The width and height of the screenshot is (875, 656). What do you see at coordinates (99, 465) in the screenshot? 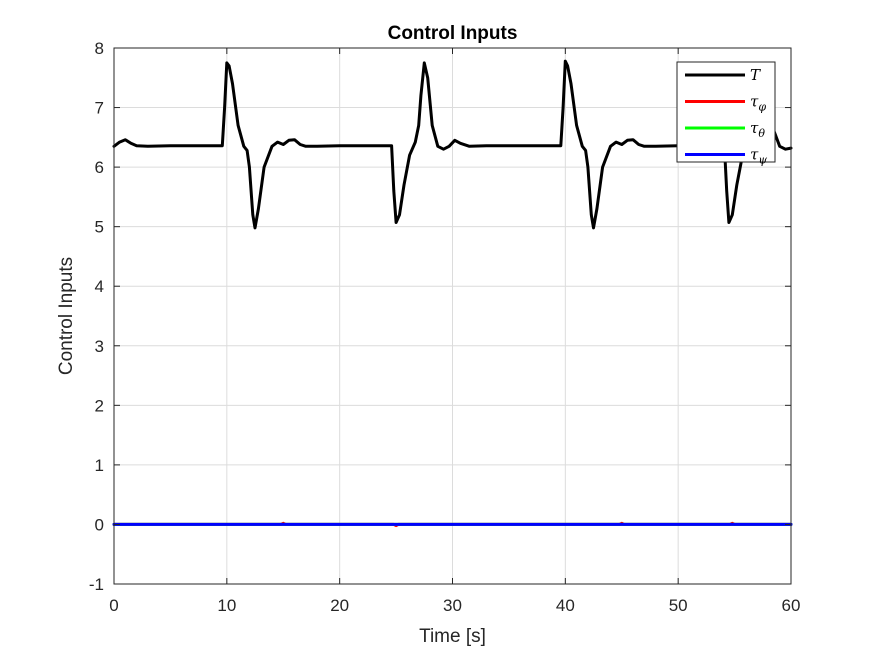
I see `y-tick-label: 1` at bounding box center [99, 465].